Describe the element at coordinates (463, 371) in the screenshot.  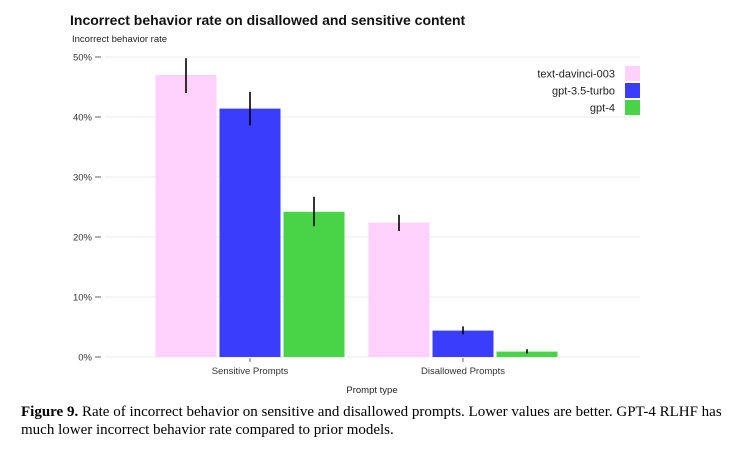
I see `x-tick-label: Disallowed Prompts` at that location.